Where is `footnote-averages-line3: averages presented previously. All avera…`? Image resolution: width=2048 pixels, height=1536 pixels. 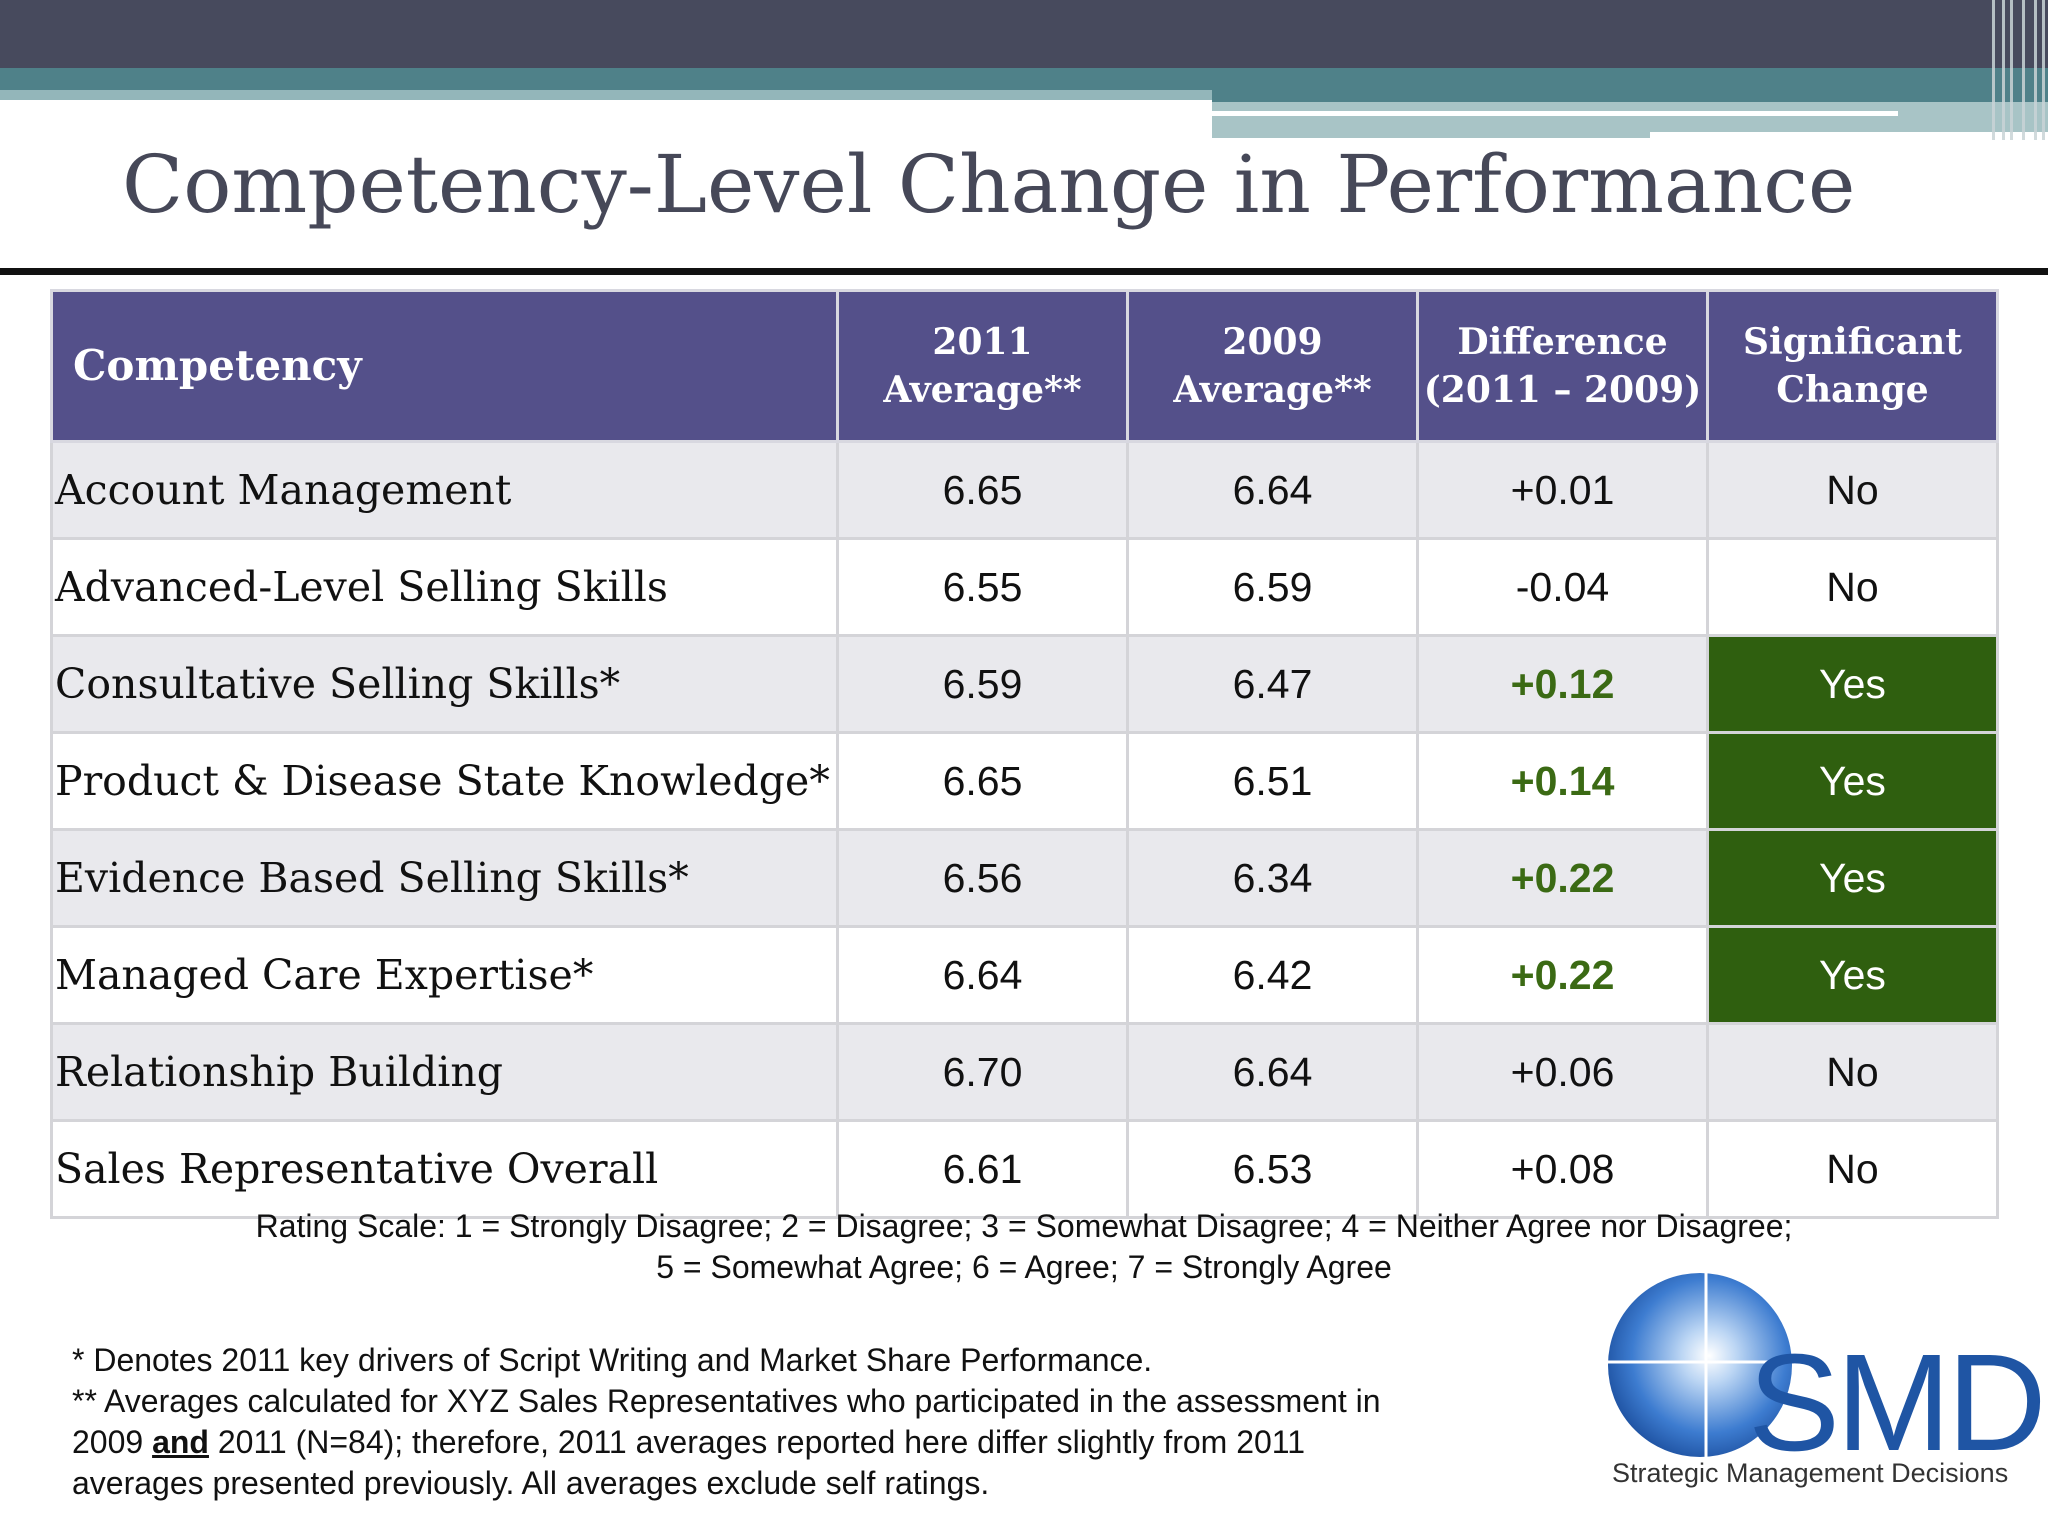 footnote-averages-line3: averages presented previously. All avera… is located at coordinates (531, 1483).